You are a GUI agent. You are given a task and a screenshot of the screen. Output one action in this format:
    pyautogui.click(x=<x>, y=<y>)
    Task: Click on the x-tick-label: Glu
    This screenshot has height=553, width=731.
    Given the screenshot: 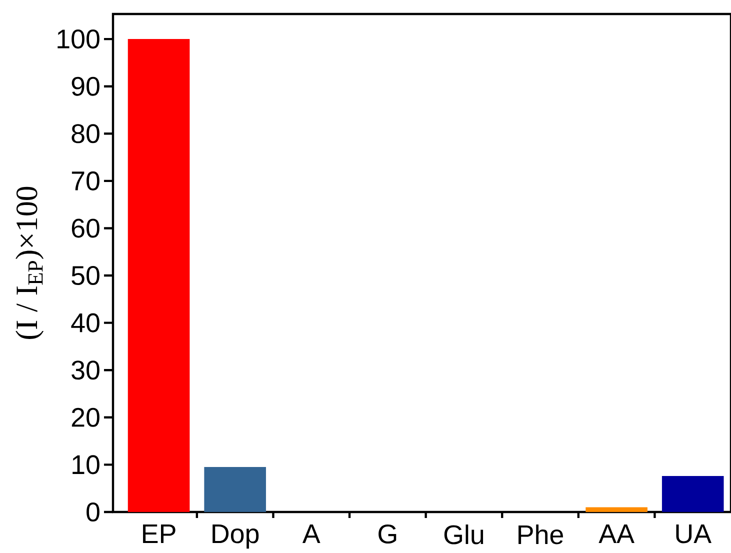 What is the action you would take?
    pyautogui.click(x=464, y=534)
    